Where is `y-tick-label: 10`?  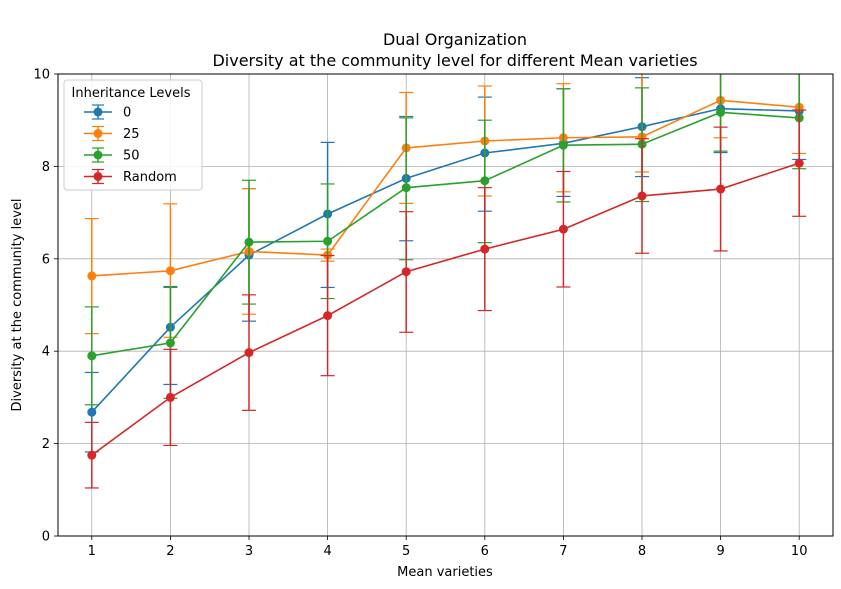 y-tick-label: 10 is located at coordinates (41, 75).